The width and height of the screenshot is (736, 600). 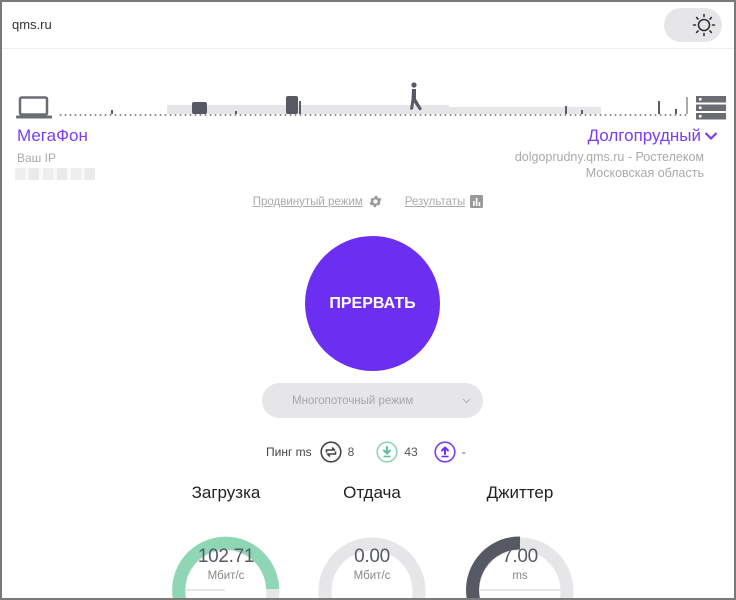 What do you see at coordinates (374, 452) in the screenshot?
I see `ping-row: Пинг ms 8 43 -` at bounding box center [374, 452].